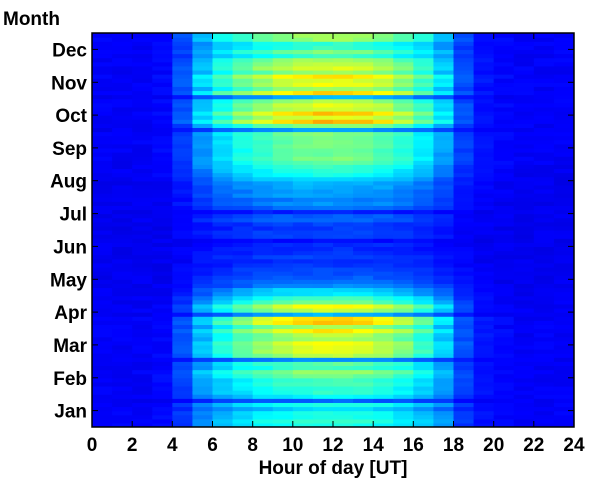  Describe the element at coordinates (374, 445) in the screenshot. I see `x-tick-label-14: 14` at that location.